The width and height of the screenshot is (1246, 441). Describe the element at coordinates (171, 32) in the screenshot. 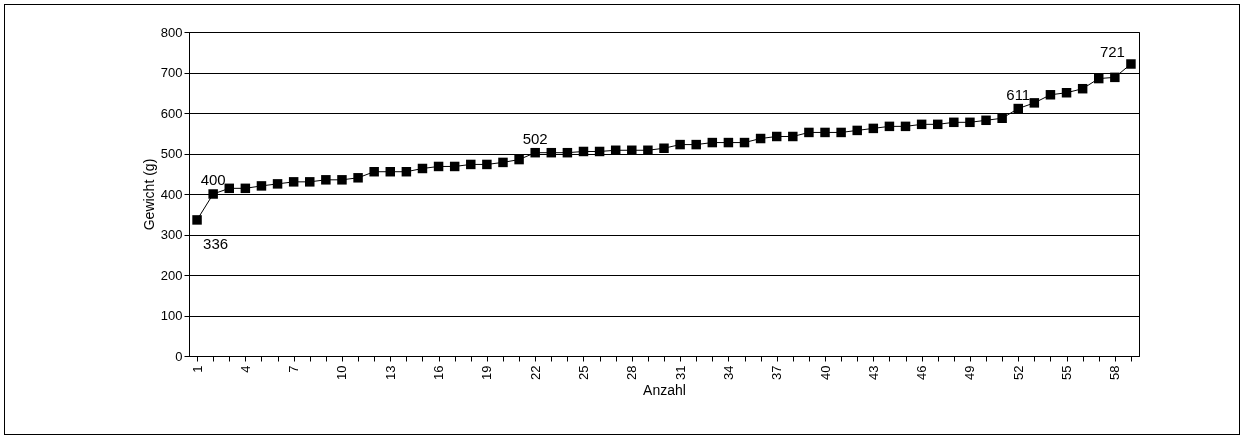

I see `y-tick-label: 800` at that location.